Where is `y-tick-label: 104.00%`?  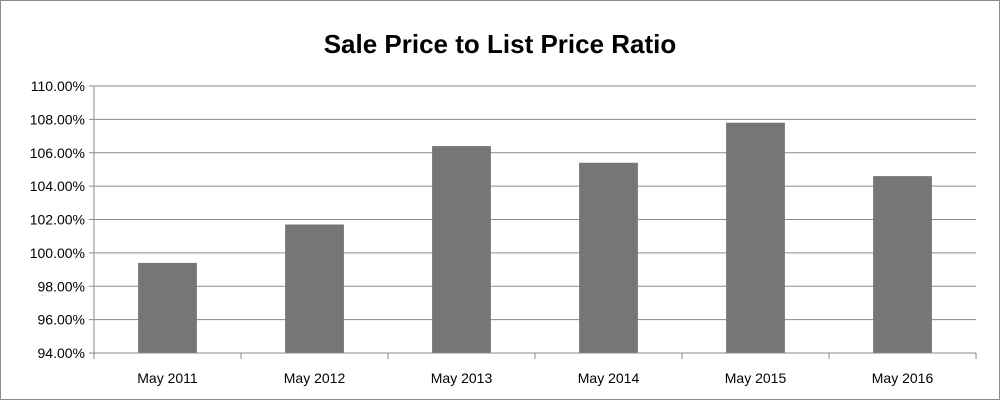
y-tick-label: 104.00% is located at coordinates (57, 186).